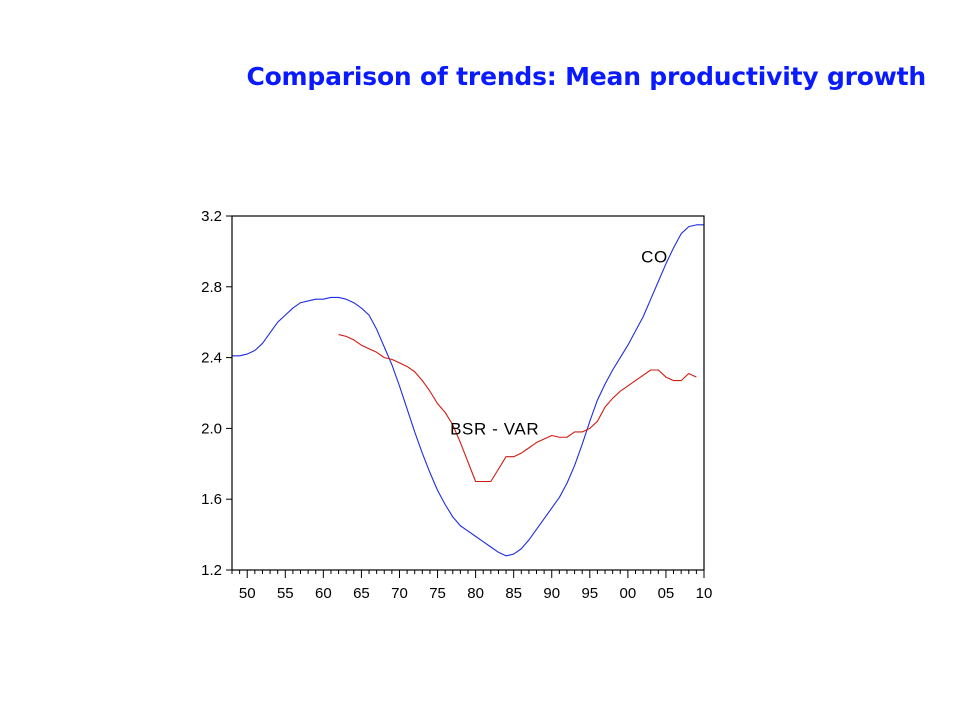 Image resolution: width=960 pixels, height=720 pixels. Describe the element at coordinates (211, 287) in the screenshot. I see `y-tick-label: 2.8` at that location.